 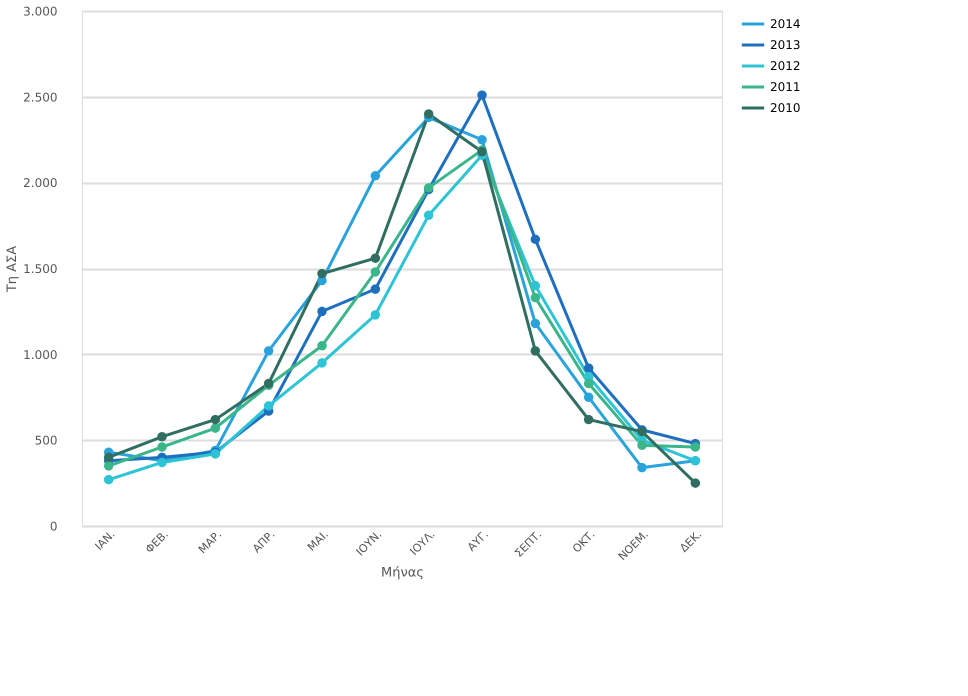 What do you see at coordinates (46, 441) in the screenshot?
I see `y-tick-label: 500` at bounding box center [46, 441].